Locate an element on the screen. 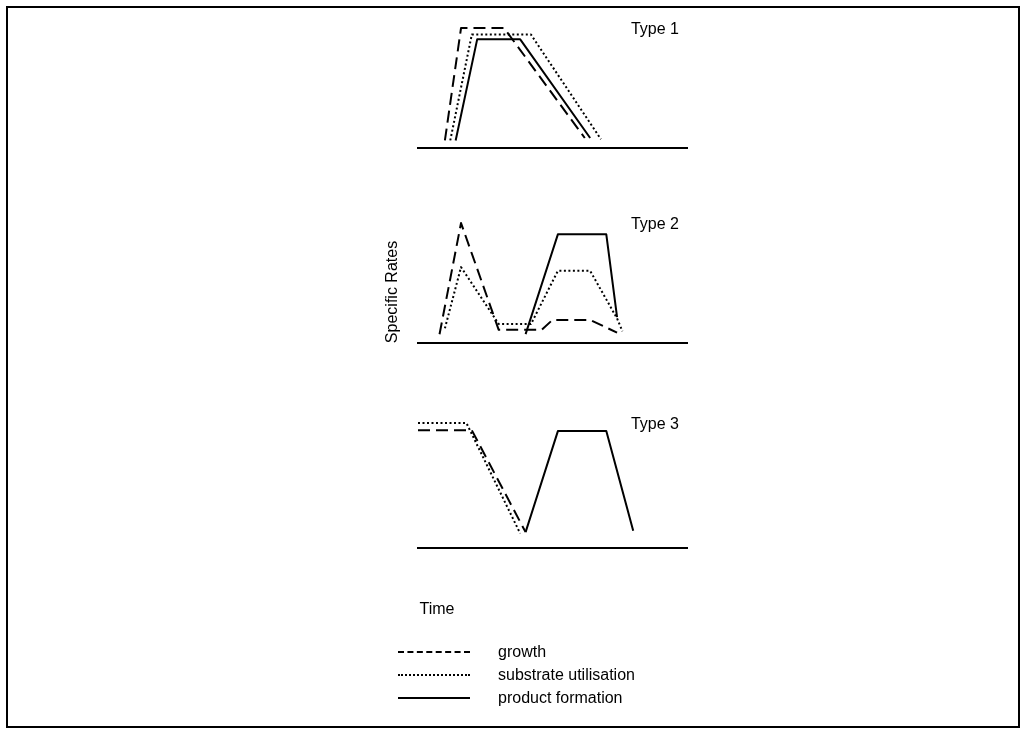  legend-label: substrate utilisation is located at coordinates (566, 674).